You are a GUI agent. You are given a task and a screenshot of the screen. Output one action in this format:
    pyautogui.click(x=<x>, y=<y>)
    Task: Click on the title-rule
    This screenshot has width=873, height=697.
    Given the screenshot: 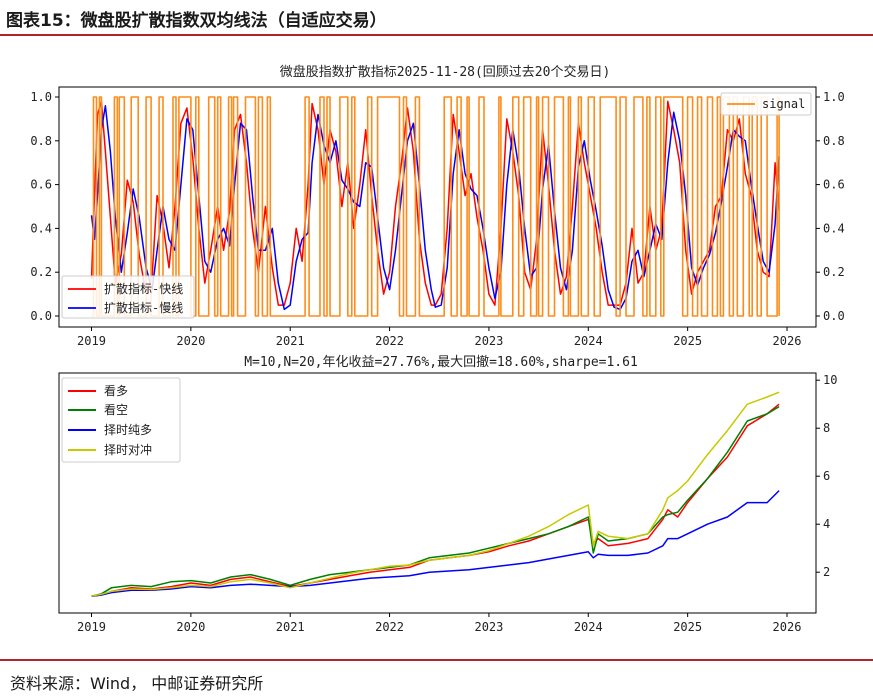 What is the action you would take?
    pyautogui.click(x=436, y=35)
    